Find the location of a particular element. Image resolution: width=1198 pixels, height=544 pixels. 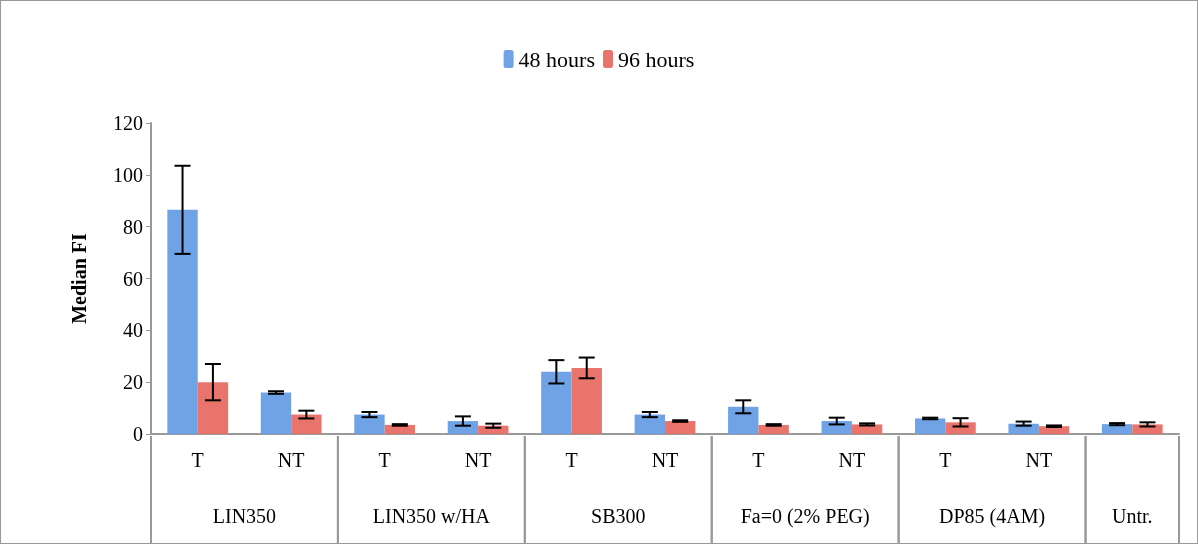

legend-label: 96 hours is located at coordinates (656, 59).